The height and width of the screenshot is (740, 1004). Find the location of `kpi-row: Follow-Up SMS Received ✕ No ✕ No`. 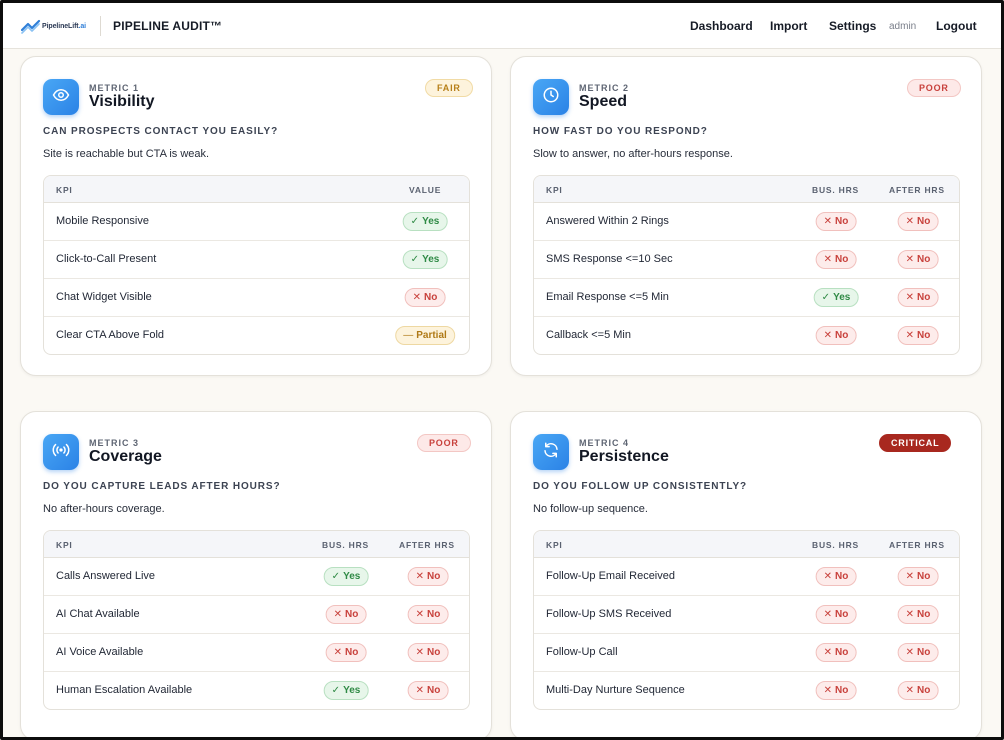

kpi-row: Follow-Up SMS Received ✕ No ✕ No is located at coordinates (746, 615).